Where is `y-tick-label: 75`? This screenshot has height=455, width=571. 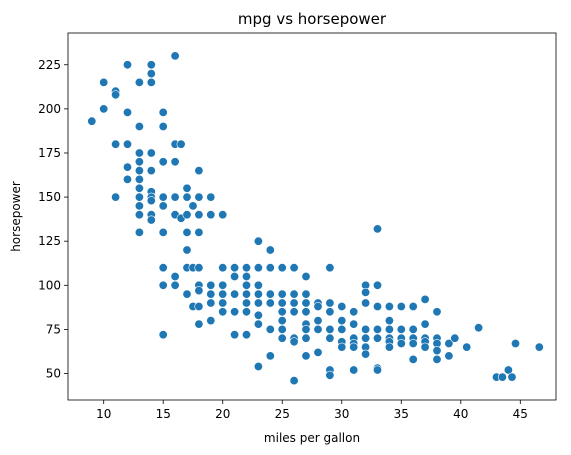
y-tick-label: 75 is located at coordinates (53, 329).